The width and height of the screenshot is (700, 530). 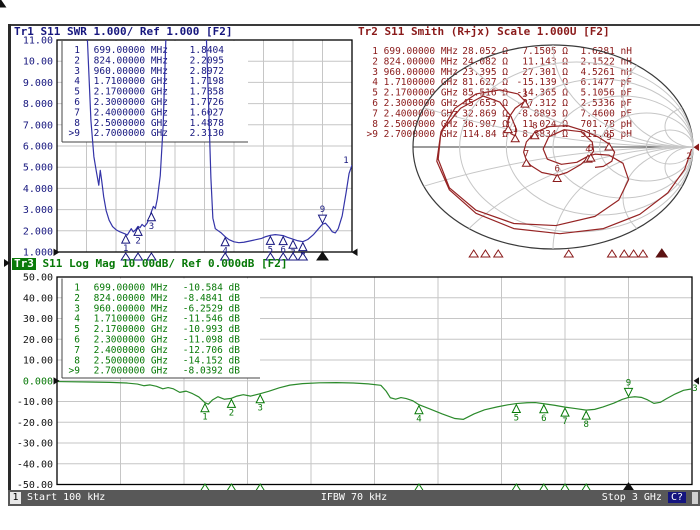 I want to click on trace-marker-number: 7, so click(x=564, y=422).